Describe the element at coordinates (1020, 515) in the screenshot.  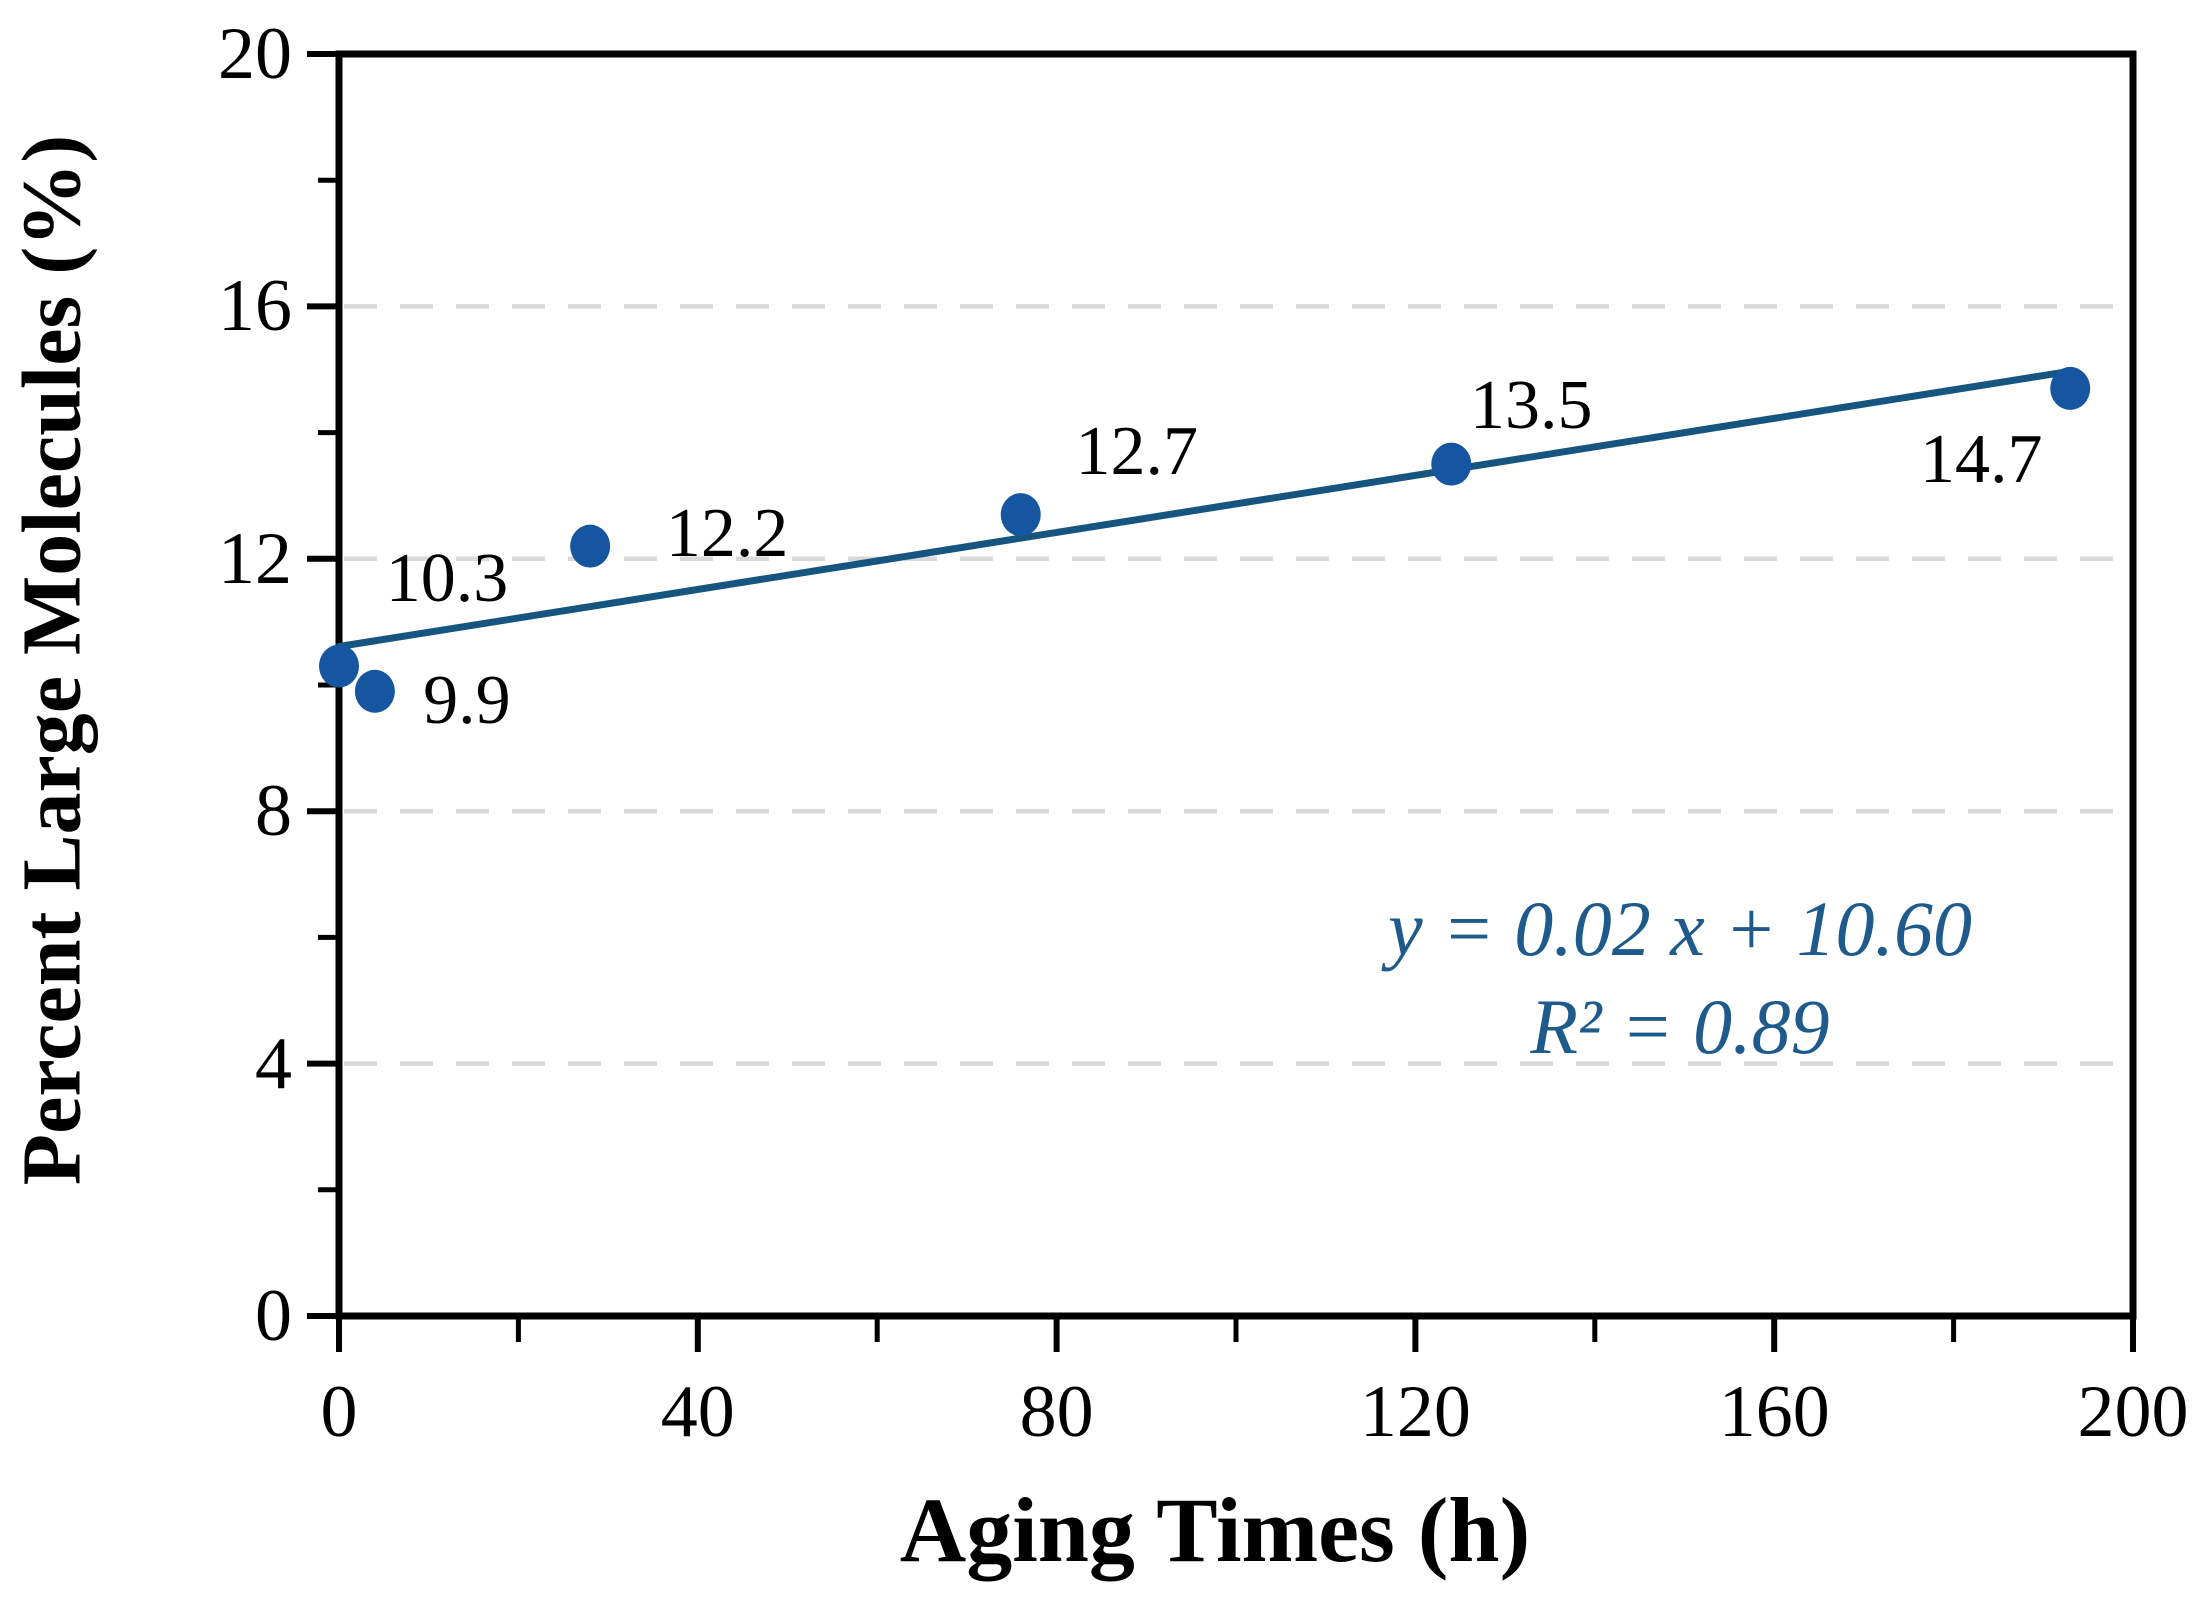
I see `data-point-12.7` at that location.